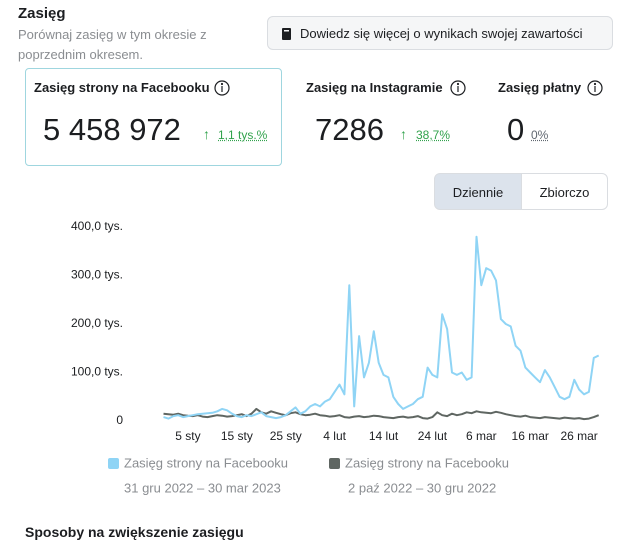 Image resolution: width=629 pixels, height=546 pixels. I want to click on x-tick-label: 6 mar, so click(481, 436).